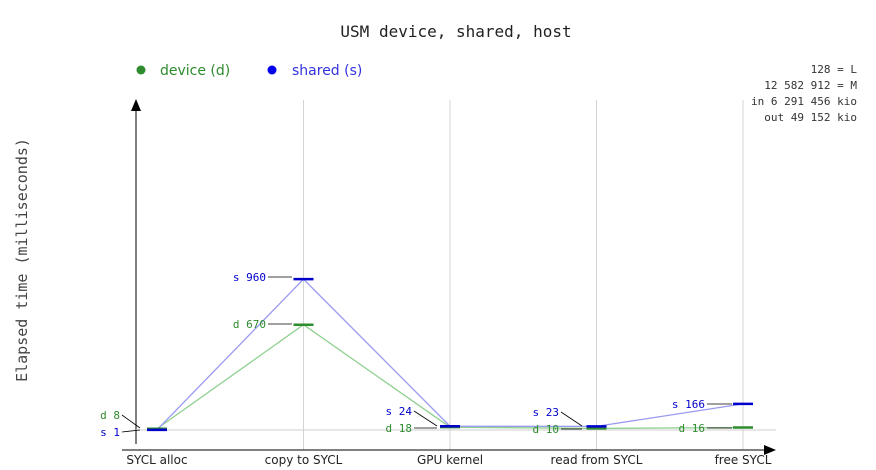  Describe the element at coordinates (249, 277) in the screenshot. I see `data-label: s 960` at that location.